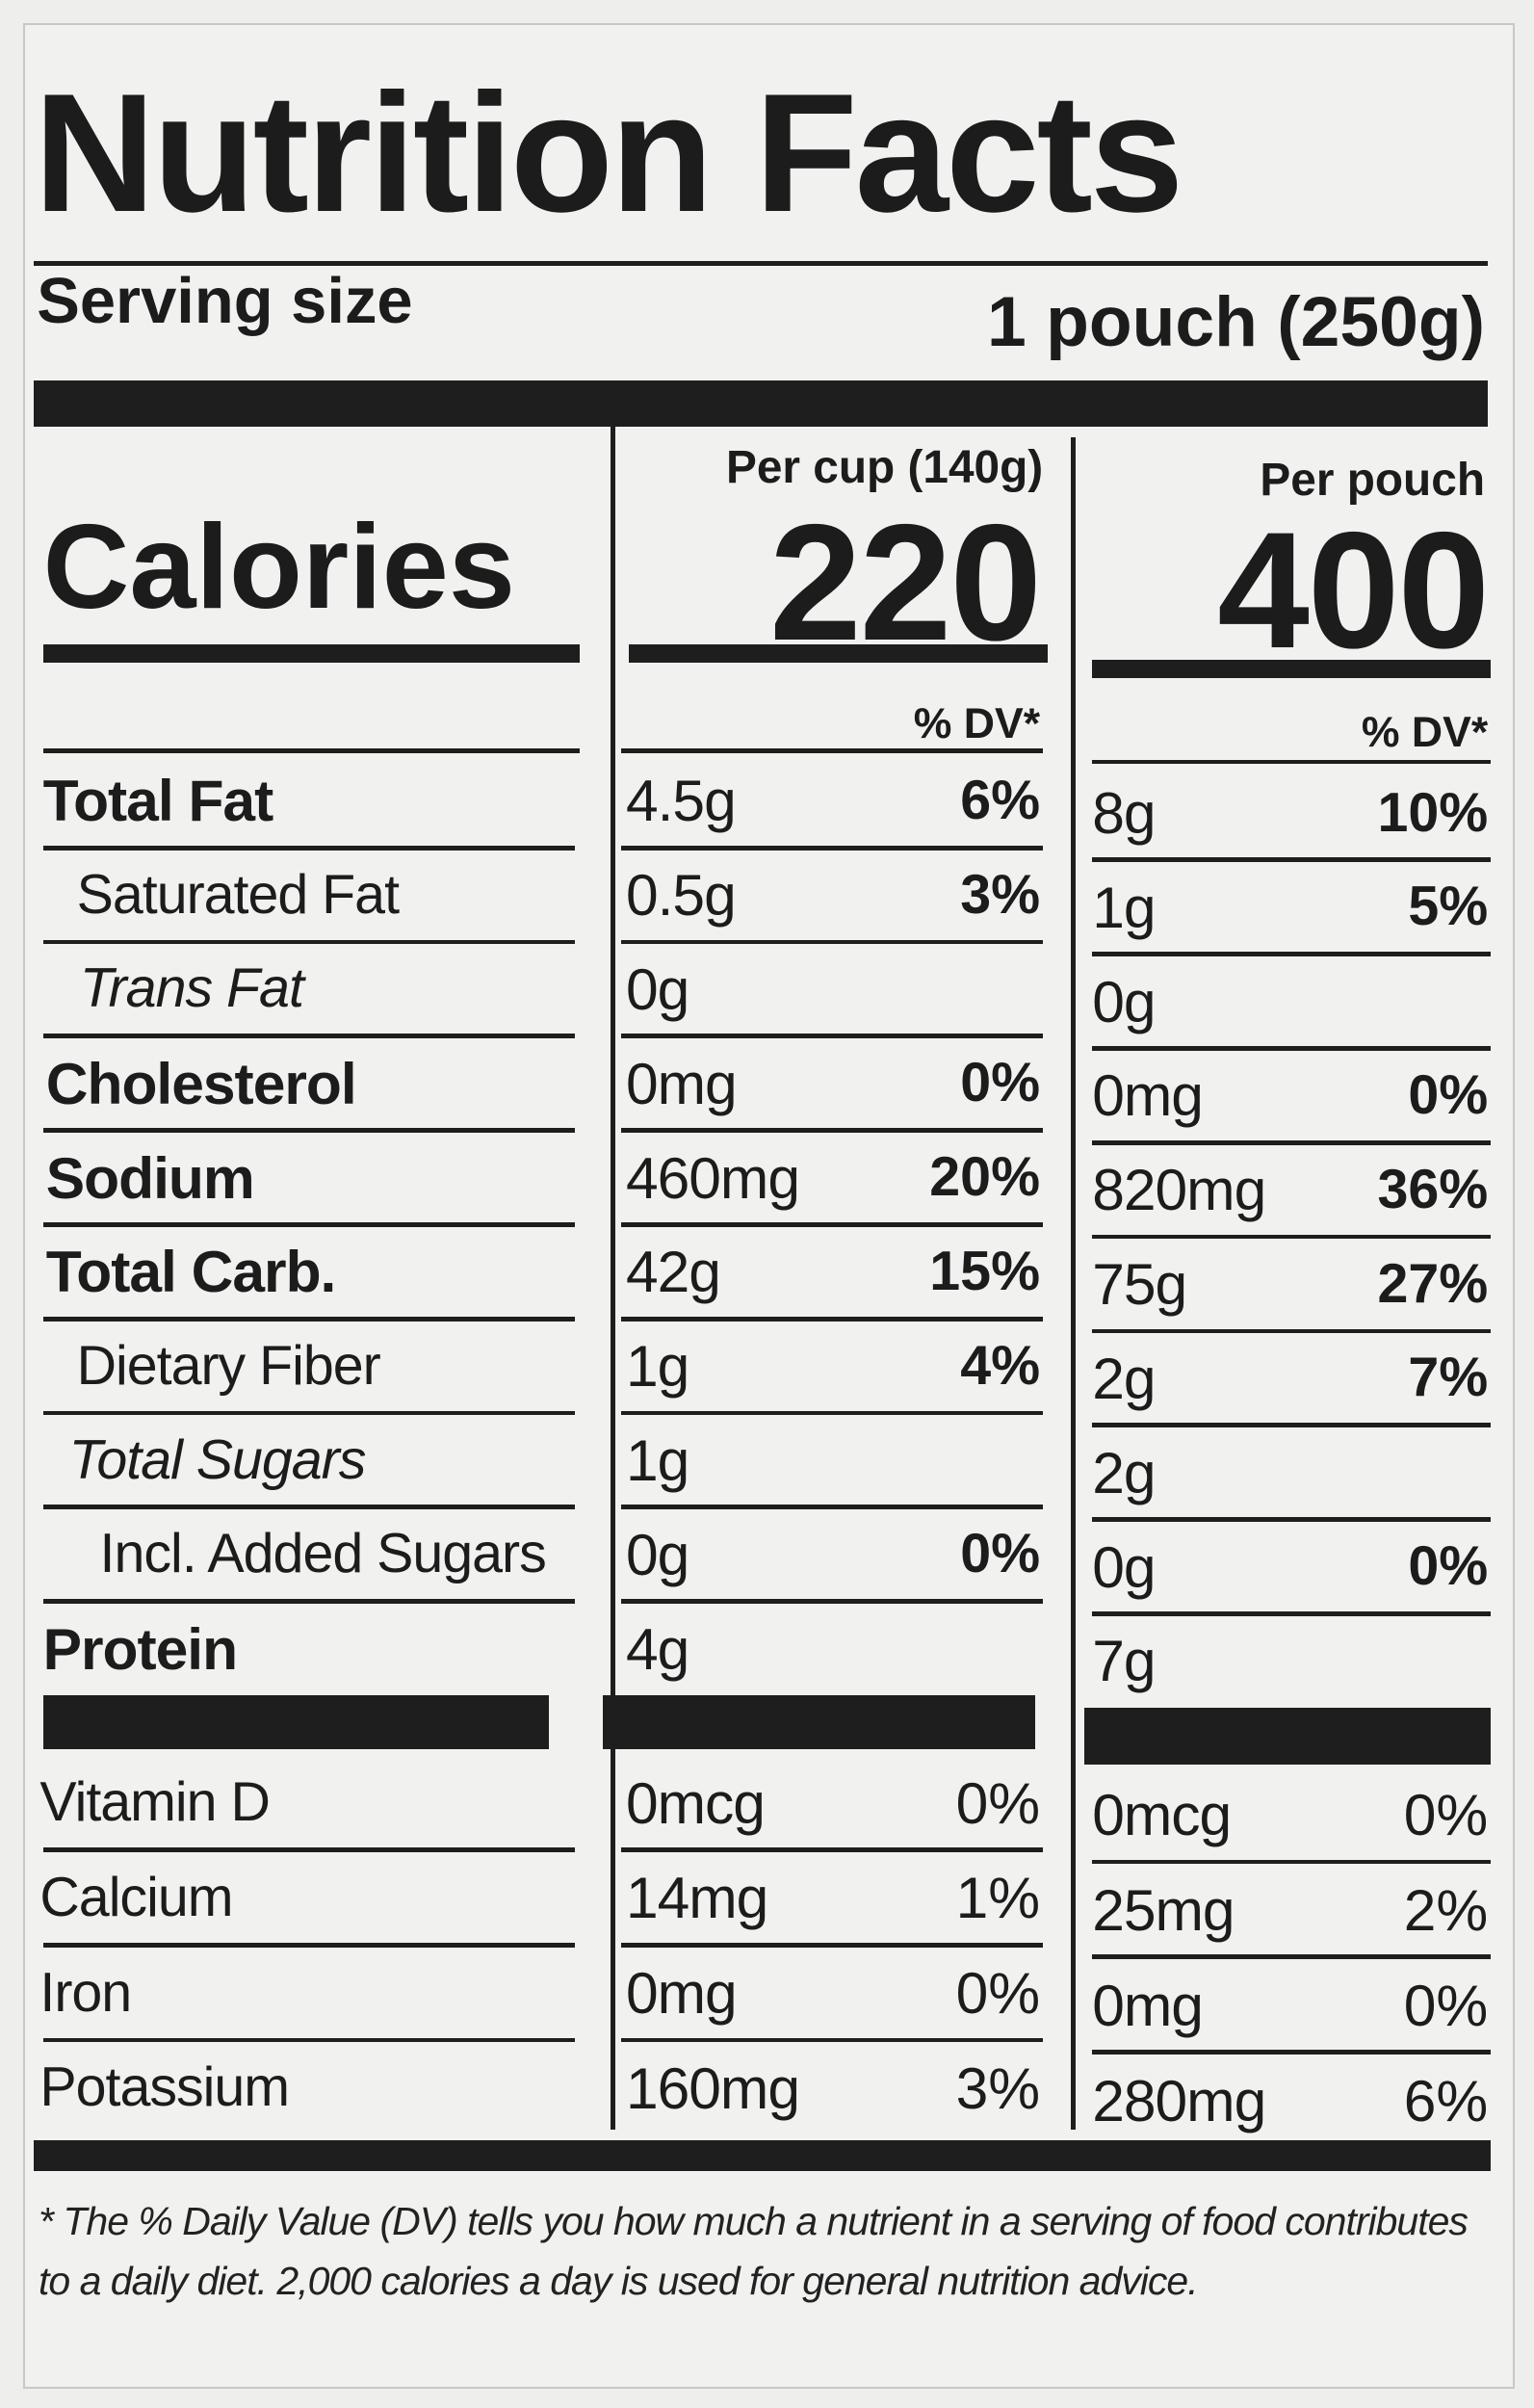 The height and width of the screenshot is (2408, 1534). I want to click on daily-value: 5%, so click(1448, 907).